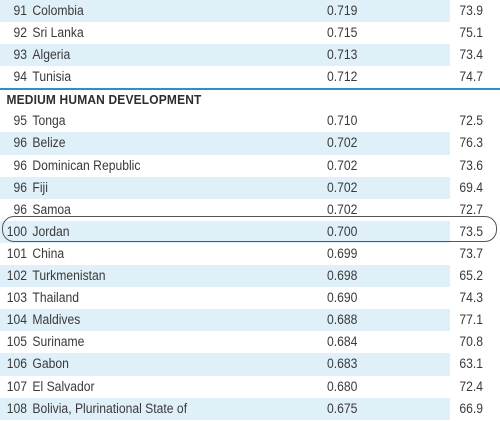 This screenshot has width=500, height=421. What do you see at coordinates (49, 143) in the screenshot?
I see `country-cell: Belize` at bounding box center [49, 143].